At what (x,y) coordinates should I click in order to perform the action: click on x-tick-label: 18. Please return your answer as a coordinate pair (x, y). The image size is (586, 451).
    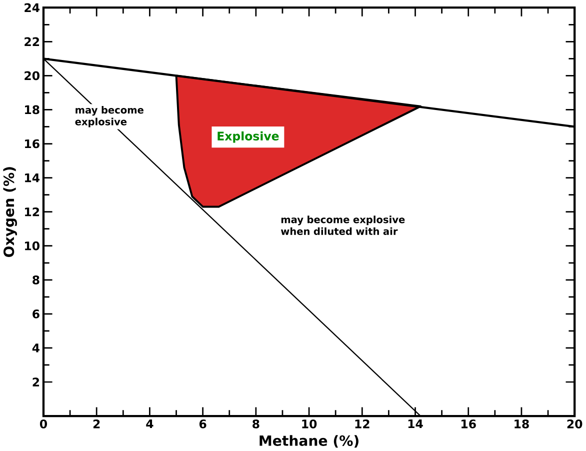
    Looking at the image, I should click on (521, 424).